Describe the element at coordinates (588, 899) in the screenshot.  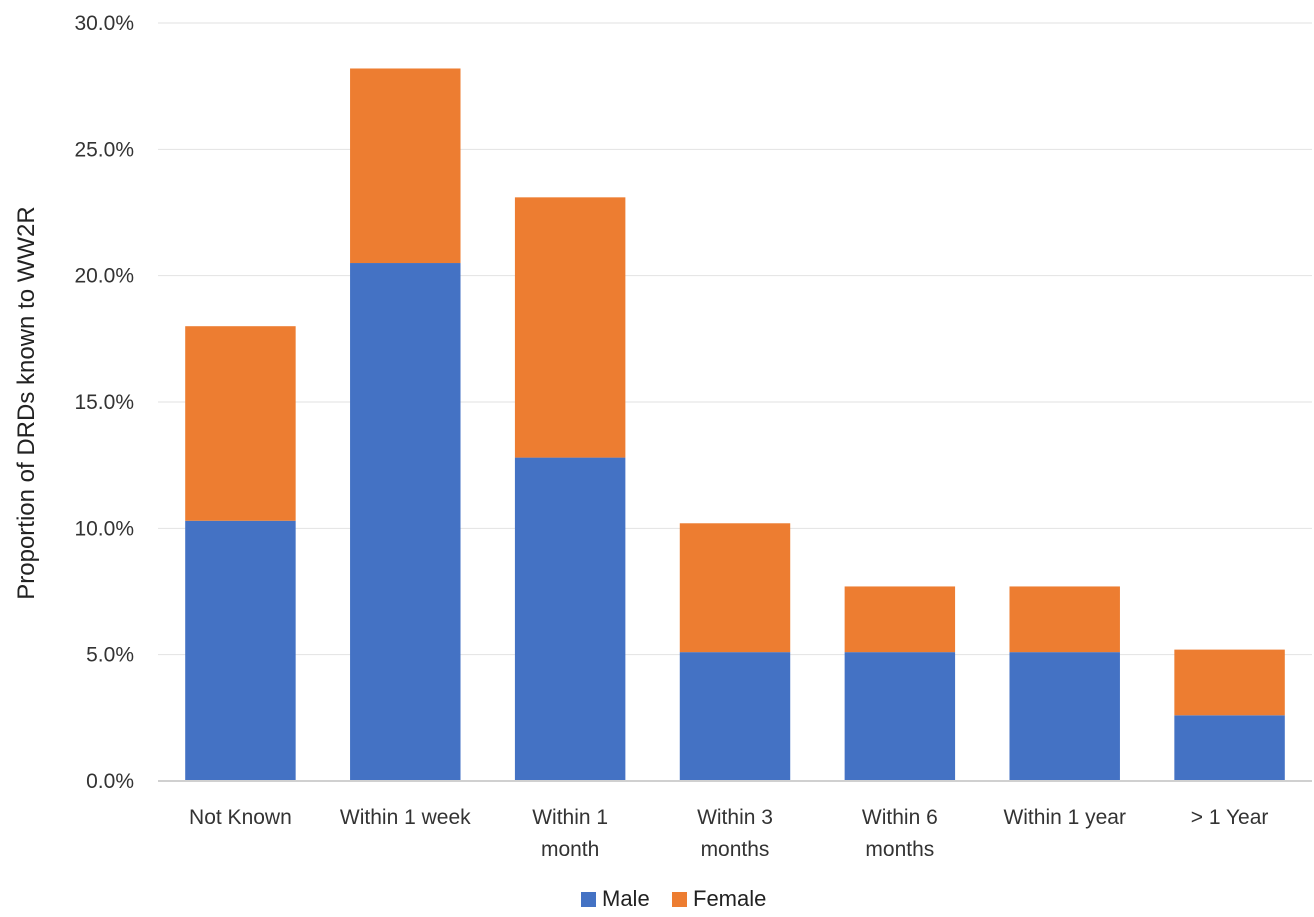
I see `legend-swatch-male` at that location.